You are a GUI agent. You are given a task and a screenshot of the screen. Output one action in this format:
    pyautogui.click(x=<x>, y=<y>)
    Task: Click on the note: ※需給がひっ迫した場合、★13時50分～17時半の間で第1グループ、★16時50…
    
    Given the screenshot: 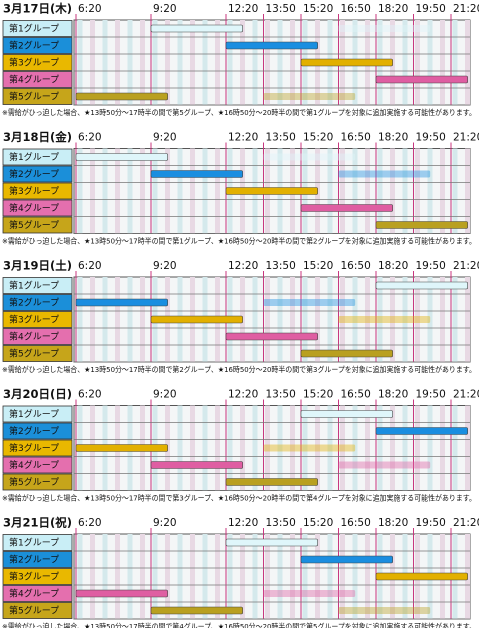 What is the action you would take?
    pyautogui.click(x=239, y=241)
    